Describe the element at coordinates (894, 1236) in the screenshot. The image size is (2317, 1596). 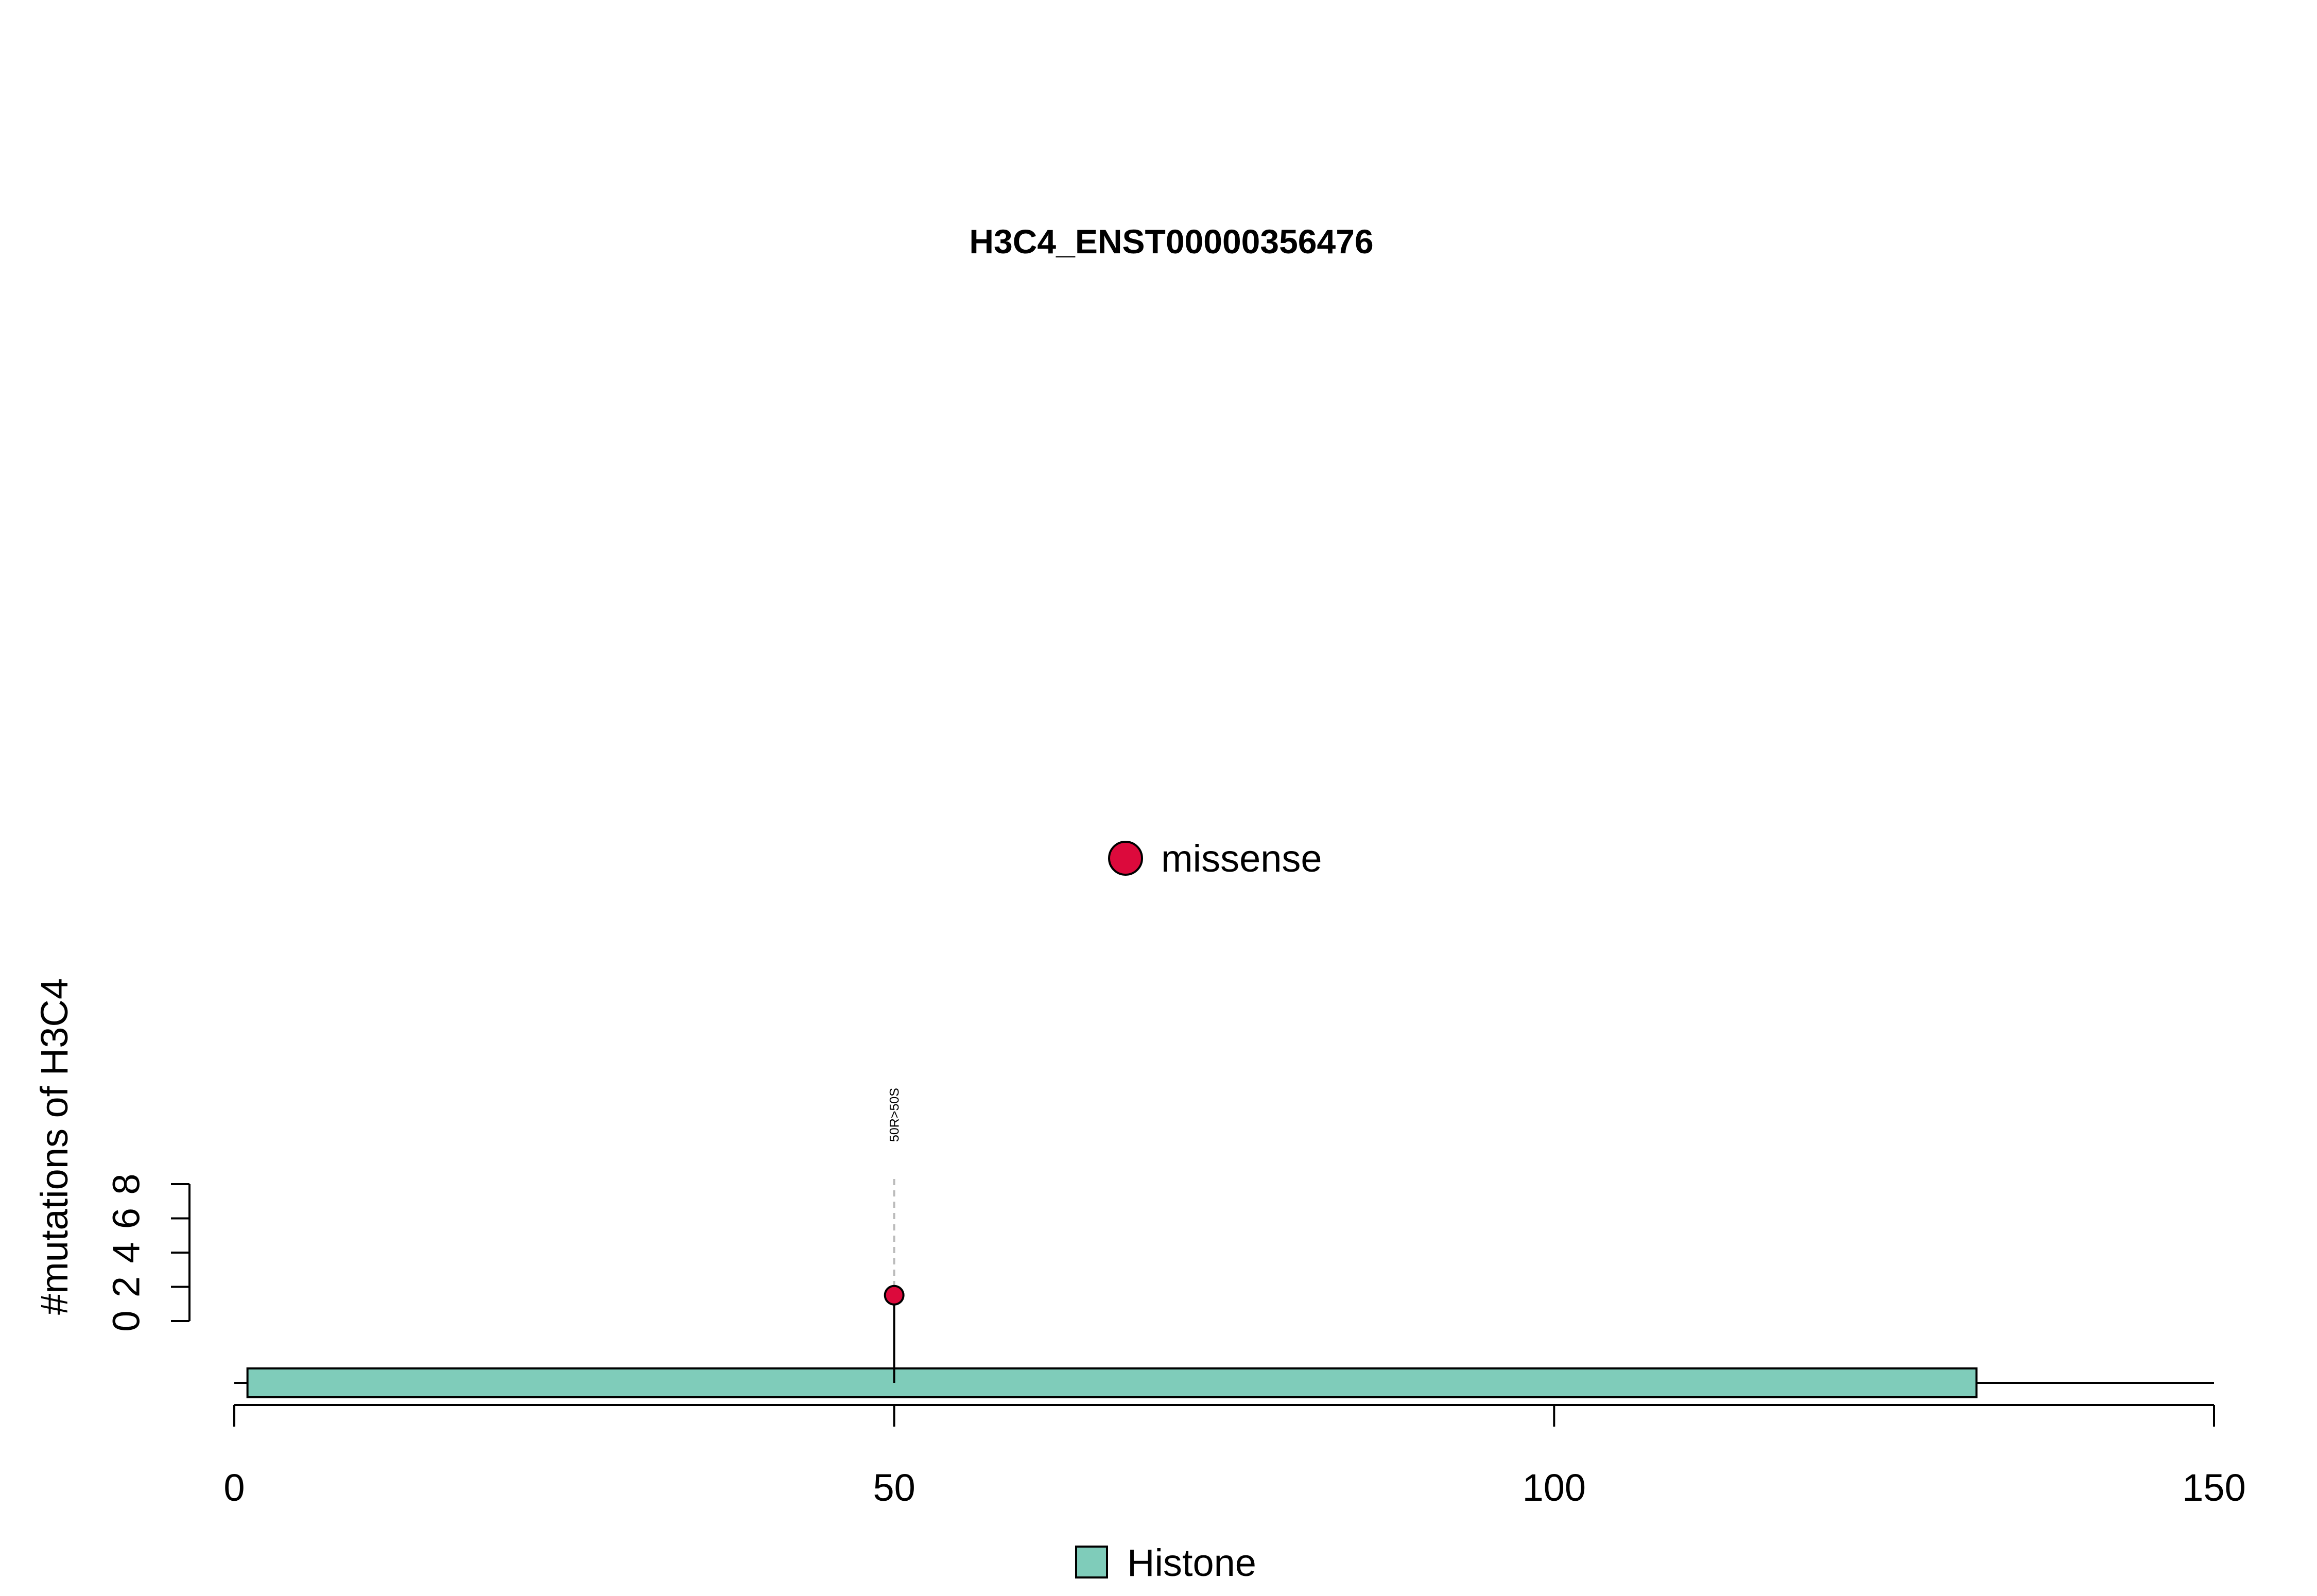
I see `mutation-layer: 50R>50S` at that location.